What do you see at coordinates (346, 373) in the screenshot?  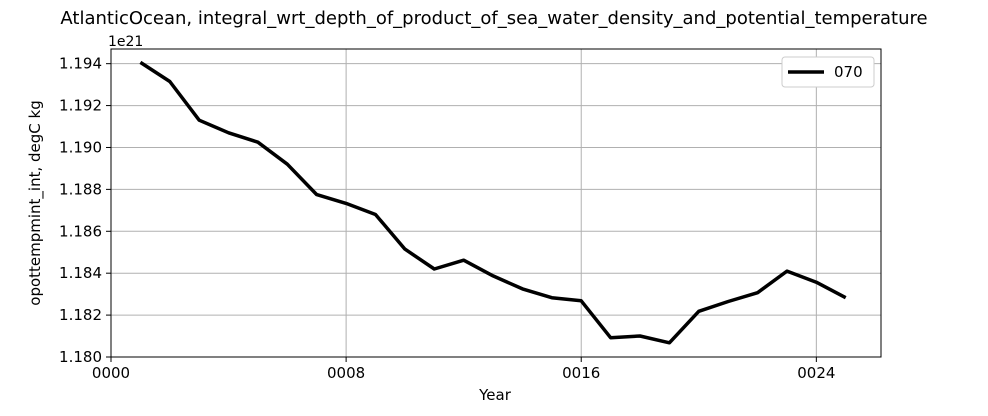 I see `x-tick-label: 0008` at bounding box center [346, 373].